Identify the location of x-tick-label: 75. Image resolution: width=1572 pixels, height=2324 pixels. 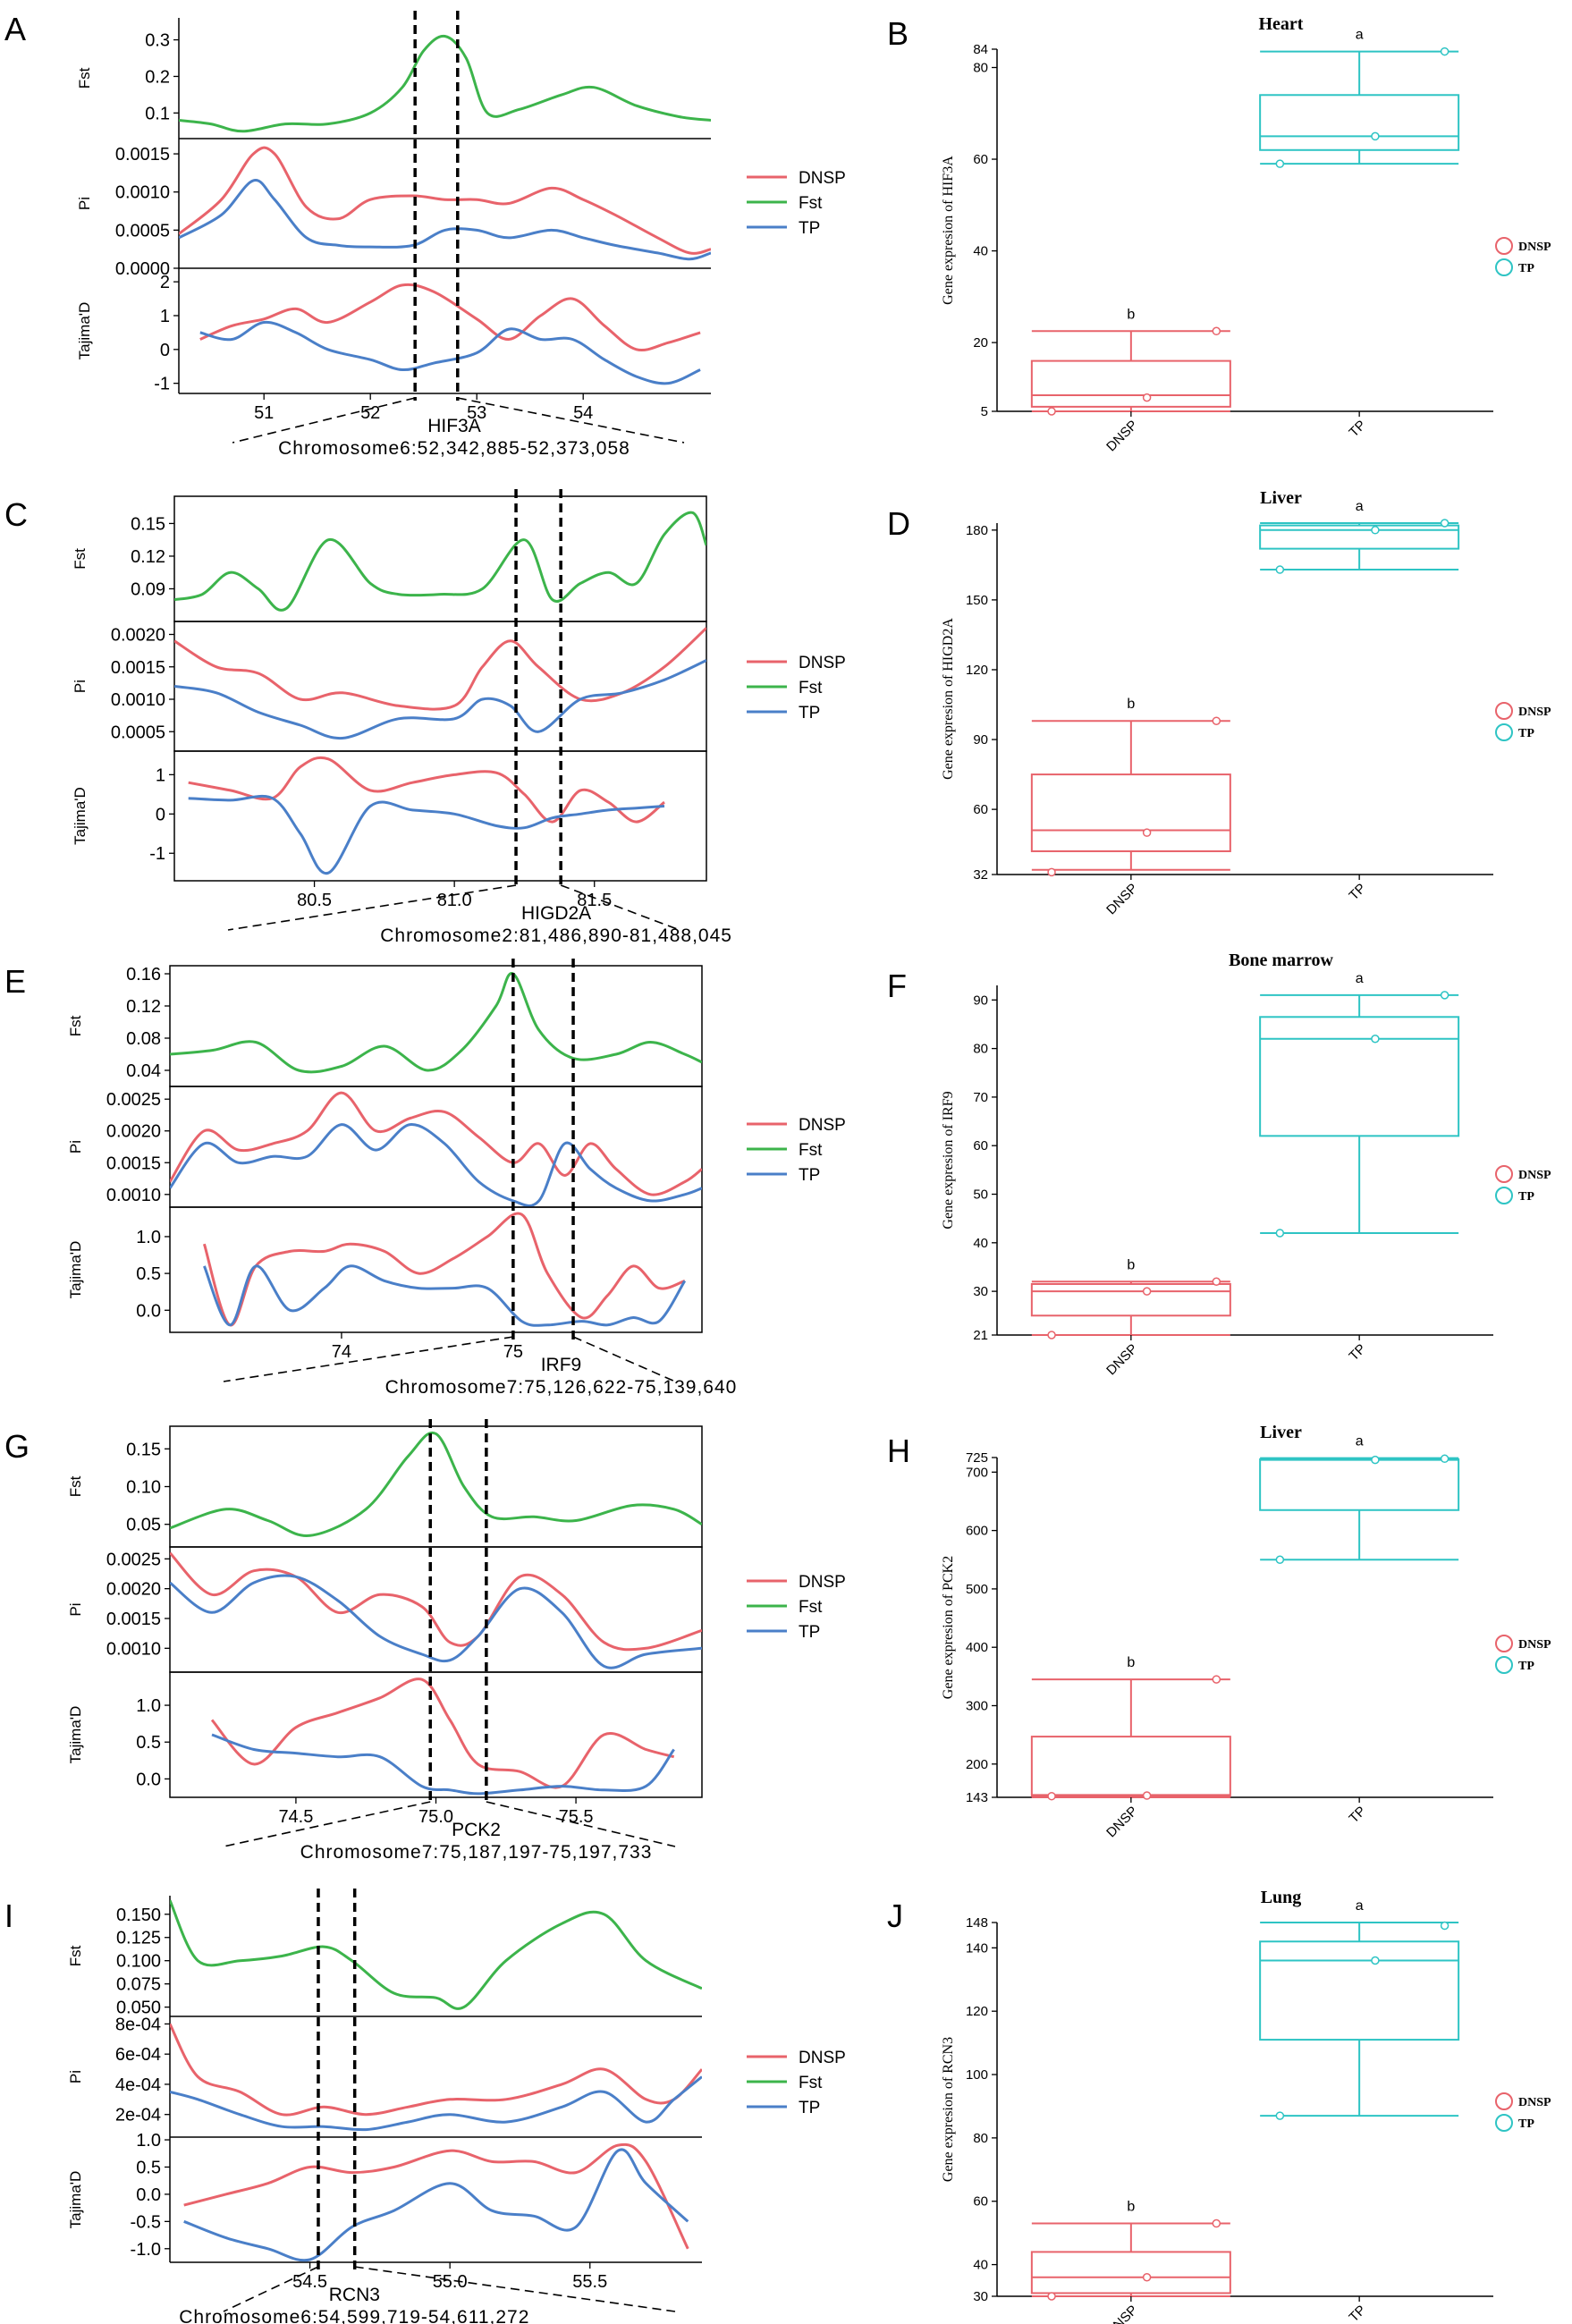
(513, 1352).